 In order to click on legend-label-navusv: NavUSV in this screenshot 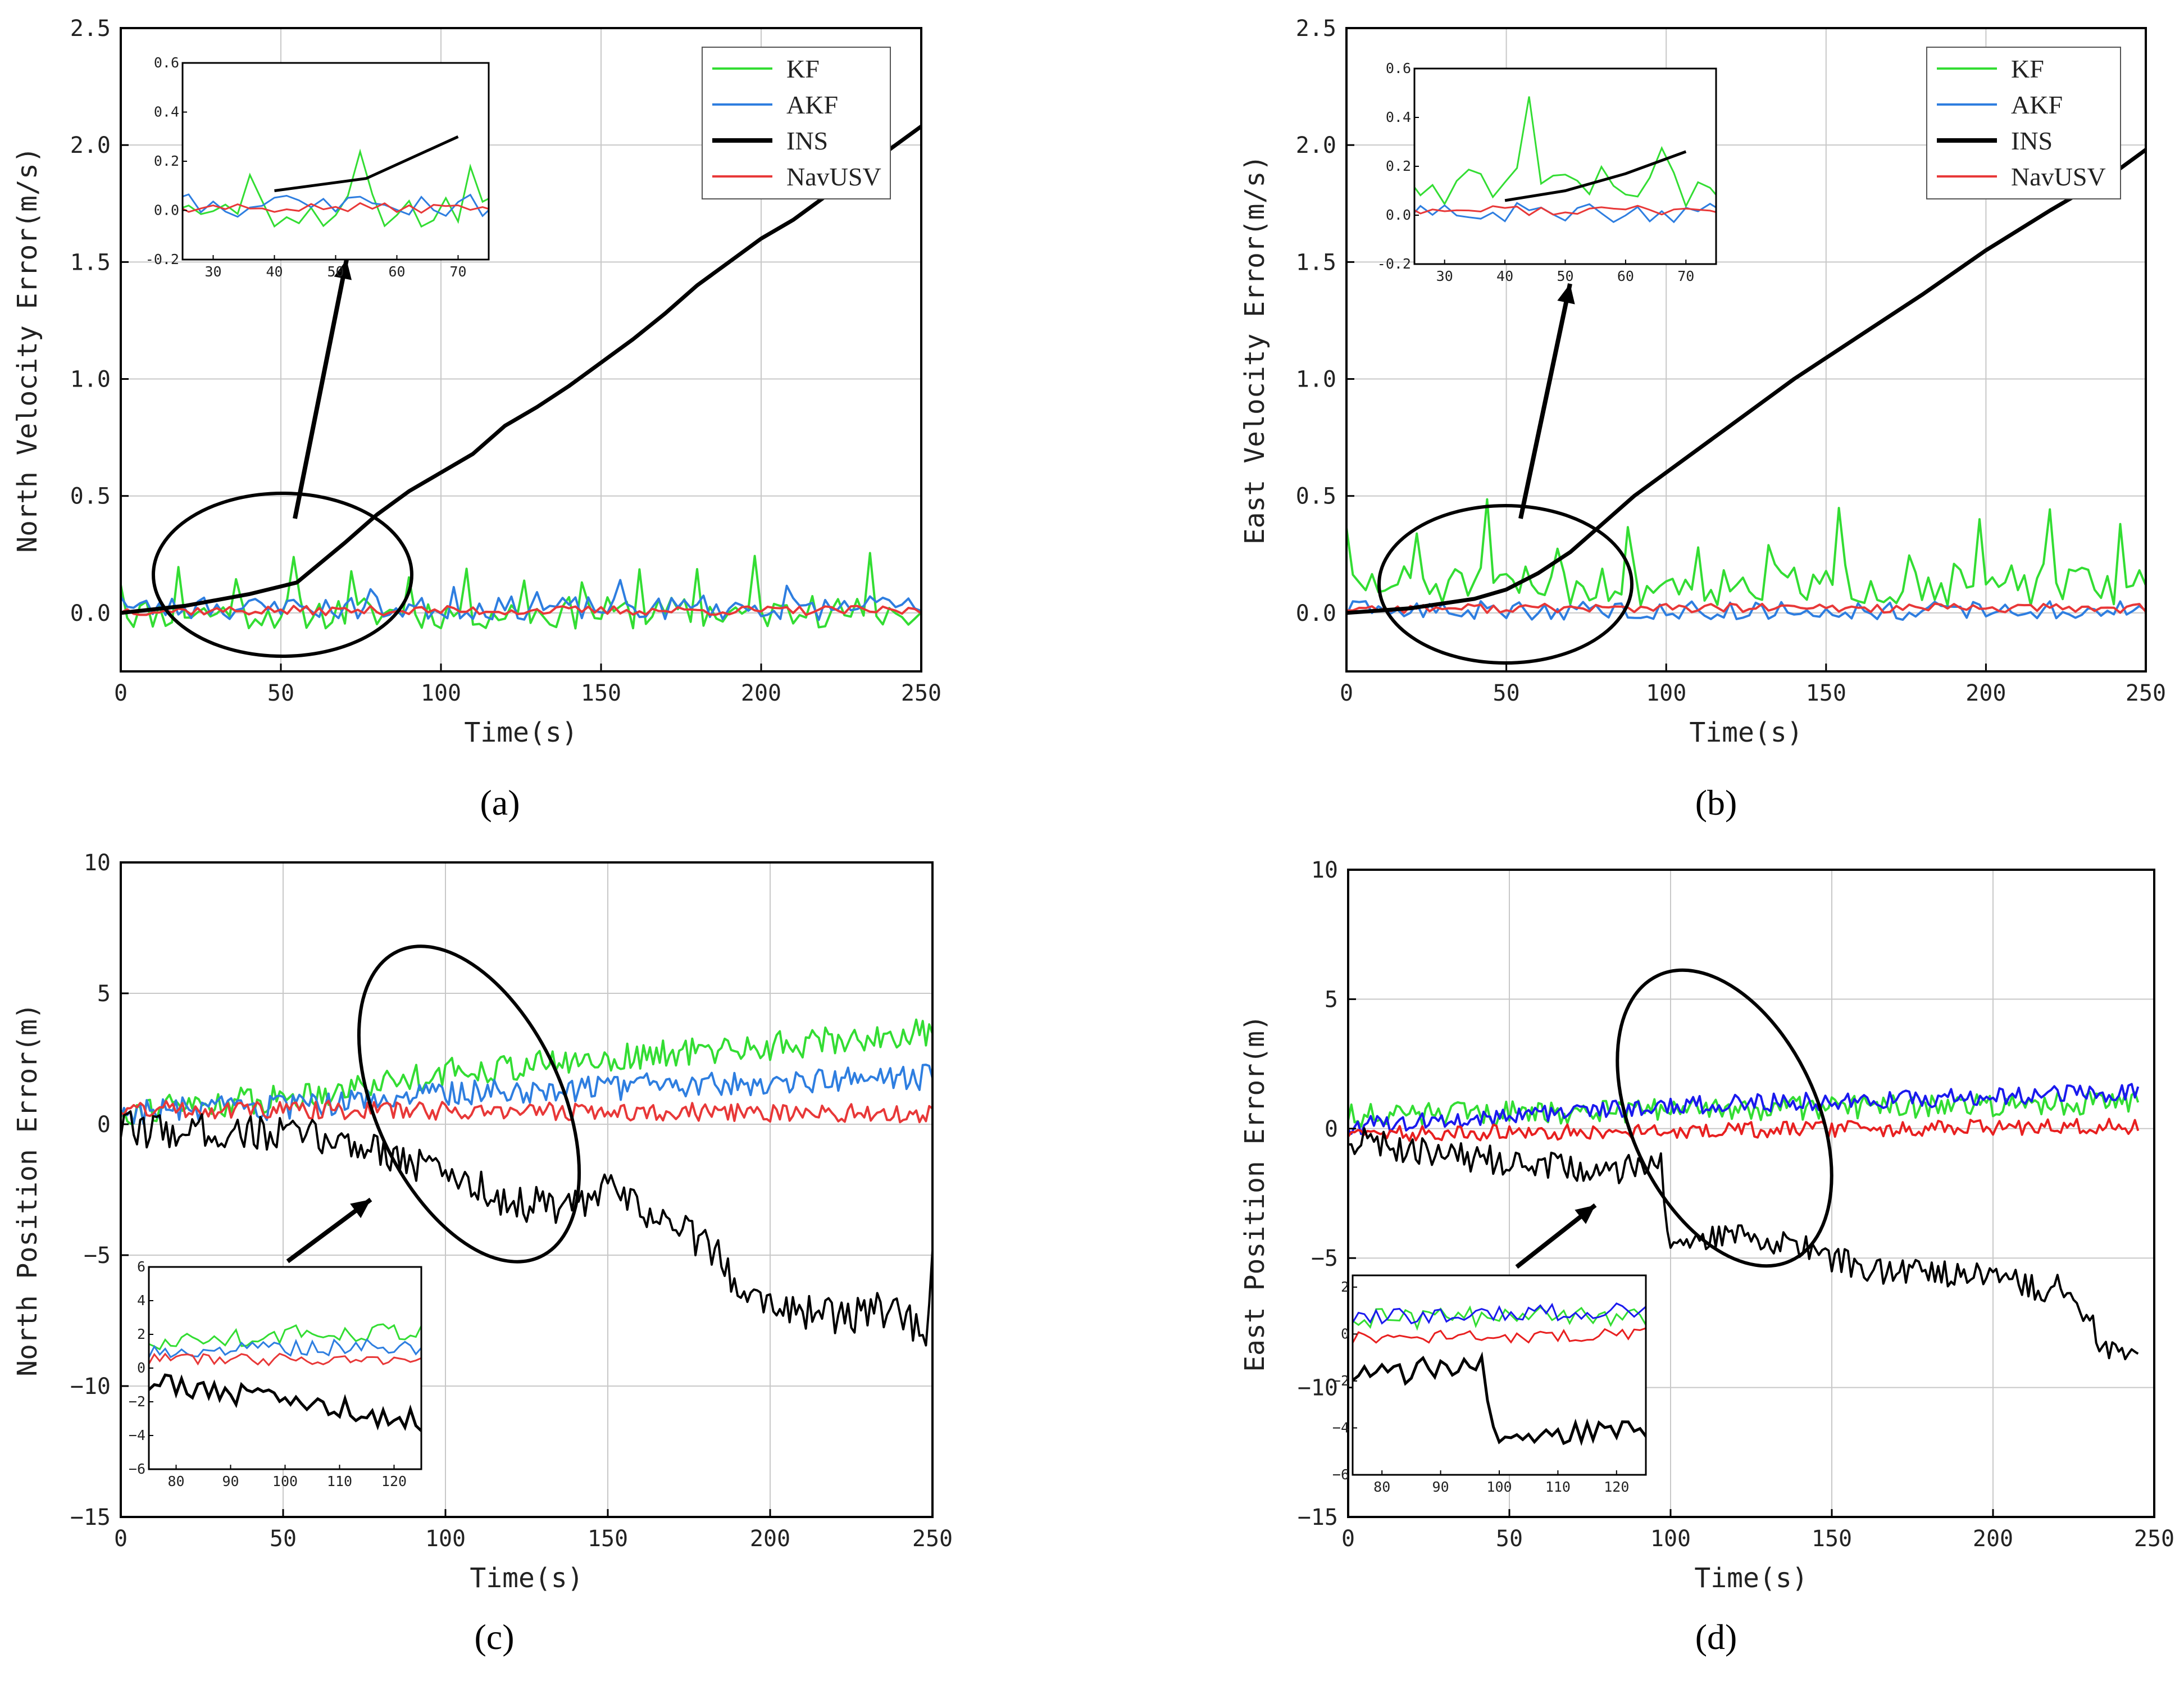, I will do `click(2058, 176)`.